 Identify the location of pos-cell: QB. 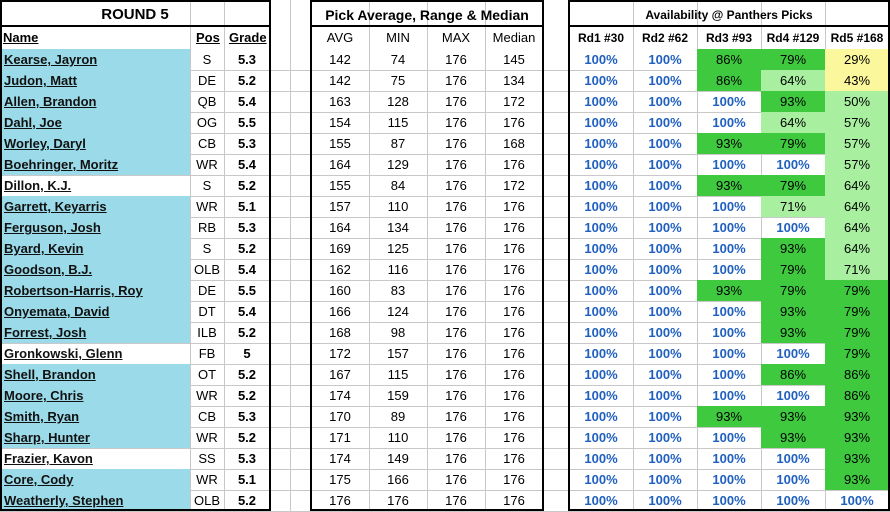
(207, 101).